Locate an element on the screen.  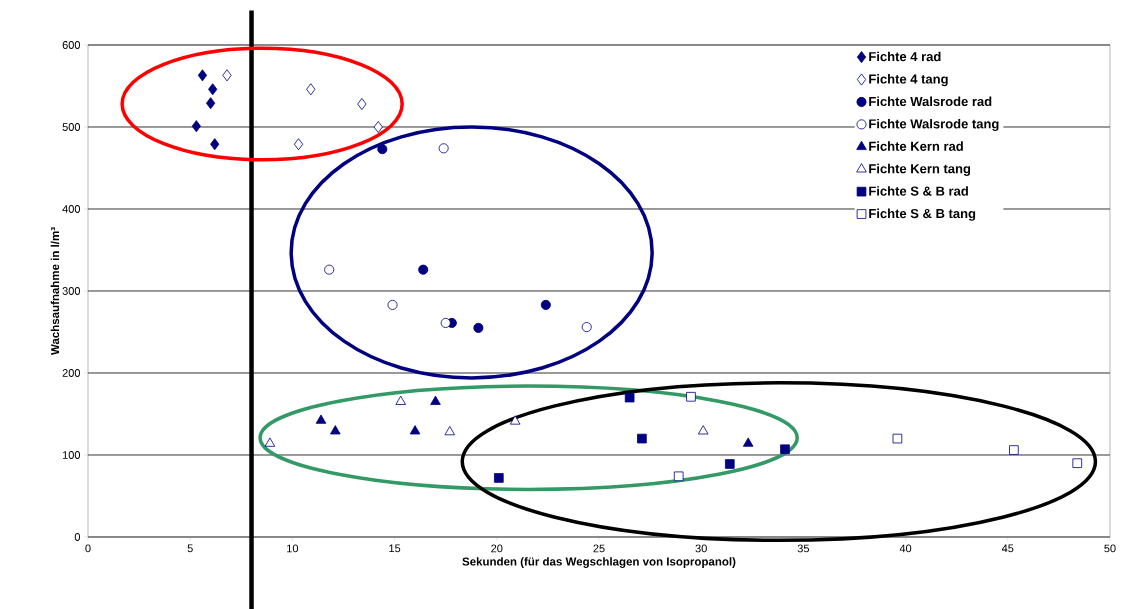
y-tick-label: 0 is located at coordinates (77, 537).